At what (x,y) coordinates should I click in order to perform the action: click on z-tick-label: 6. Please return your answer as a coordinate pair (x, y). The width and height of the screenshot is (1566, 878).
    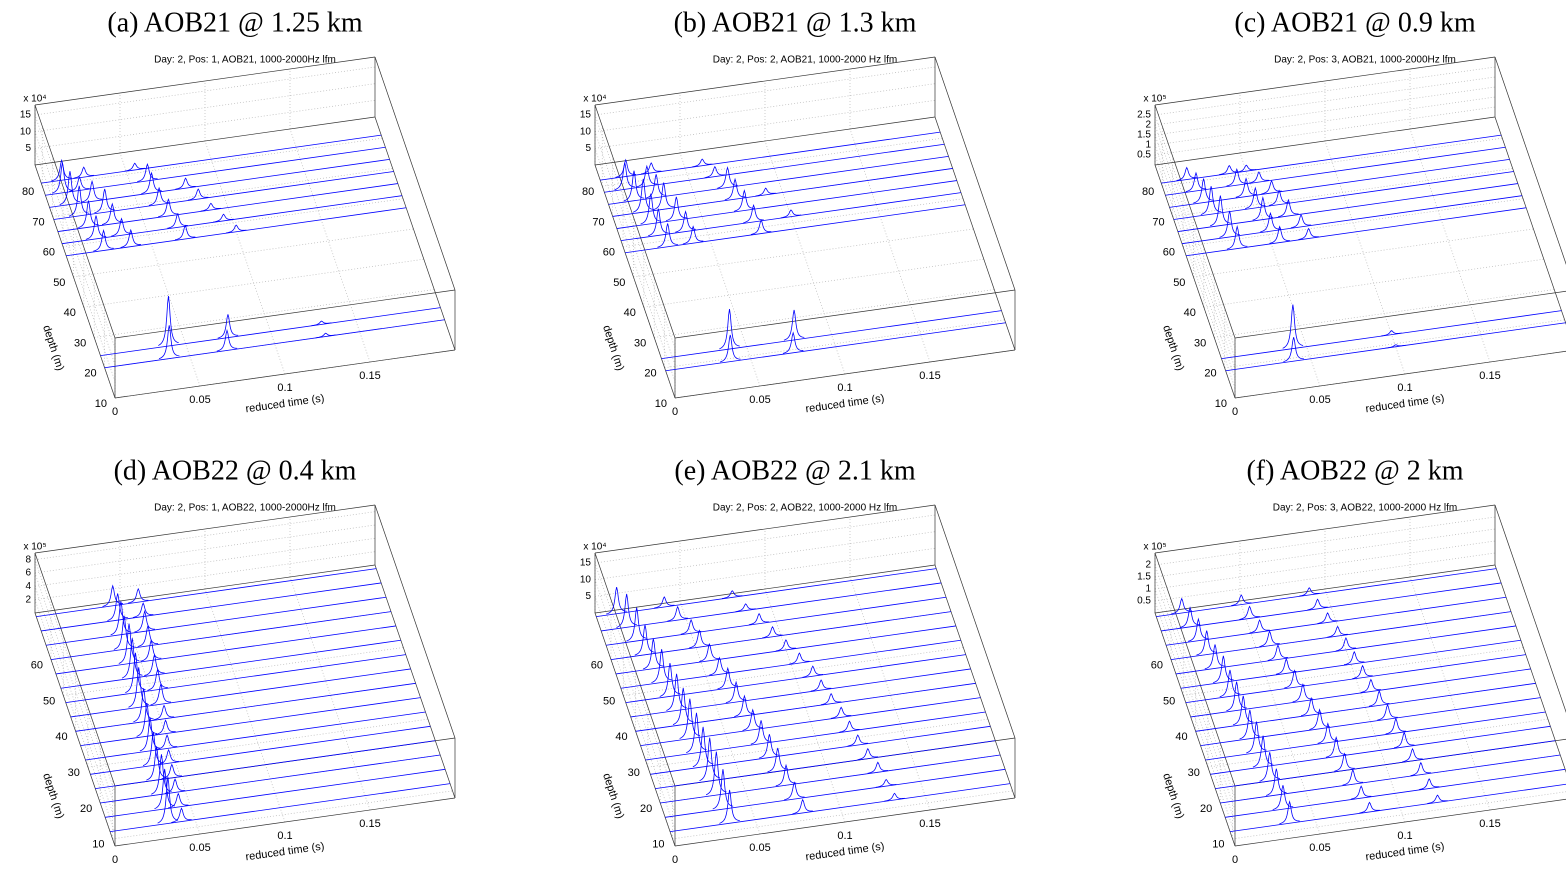
    Looking at the image, I should click on (28, 573).